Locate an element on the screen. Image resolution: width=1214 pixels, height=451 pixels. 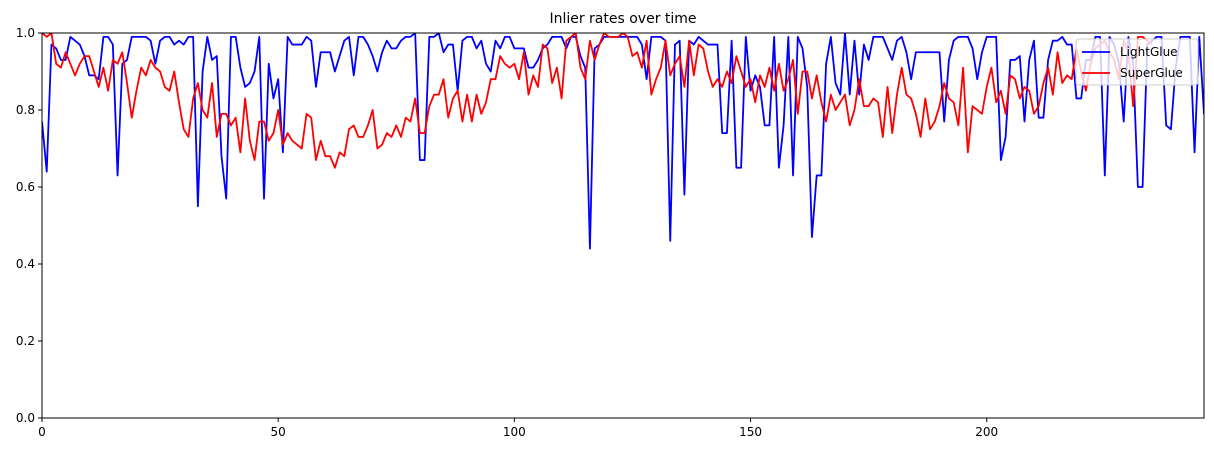
y-tick-label: 0.8 is located at coordinates (25, 110).